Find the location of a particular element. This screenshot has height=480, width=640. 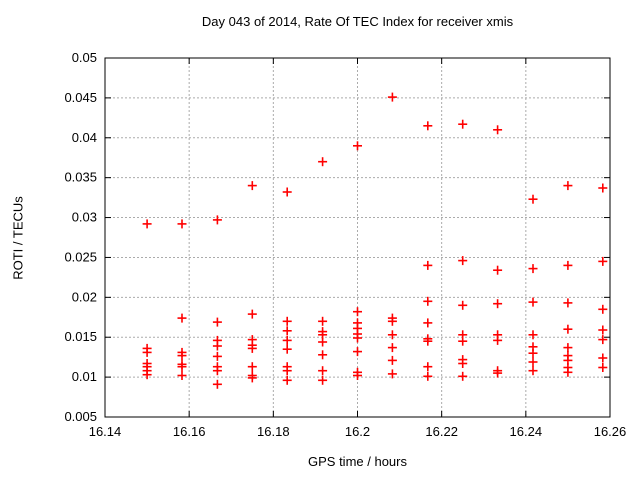

svg-text: 16.18 is located at coordinates (273, 431).